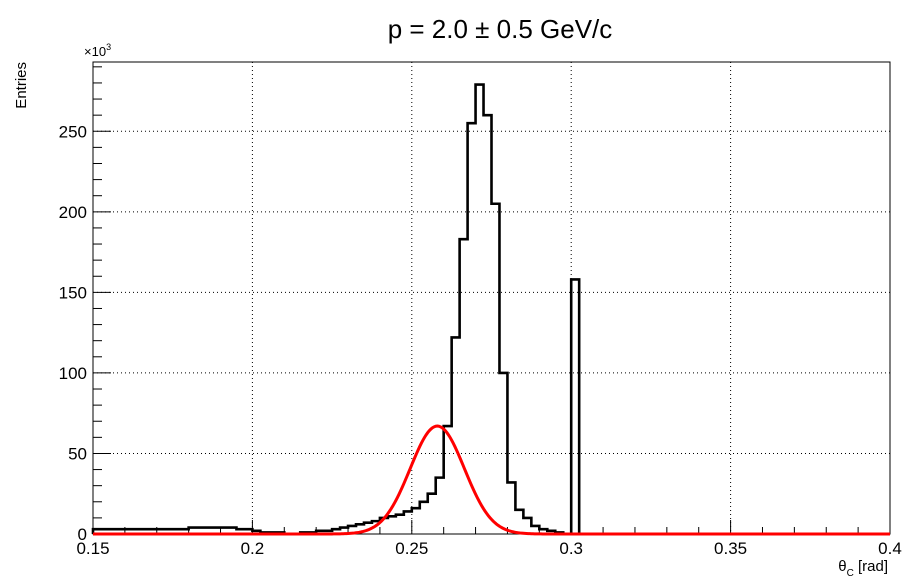 The width and height of the screenshot is (908, 588). Describe the element at coordinates (21, 85) in the screenshot. I see `y-axis-label: Entries` at that location.